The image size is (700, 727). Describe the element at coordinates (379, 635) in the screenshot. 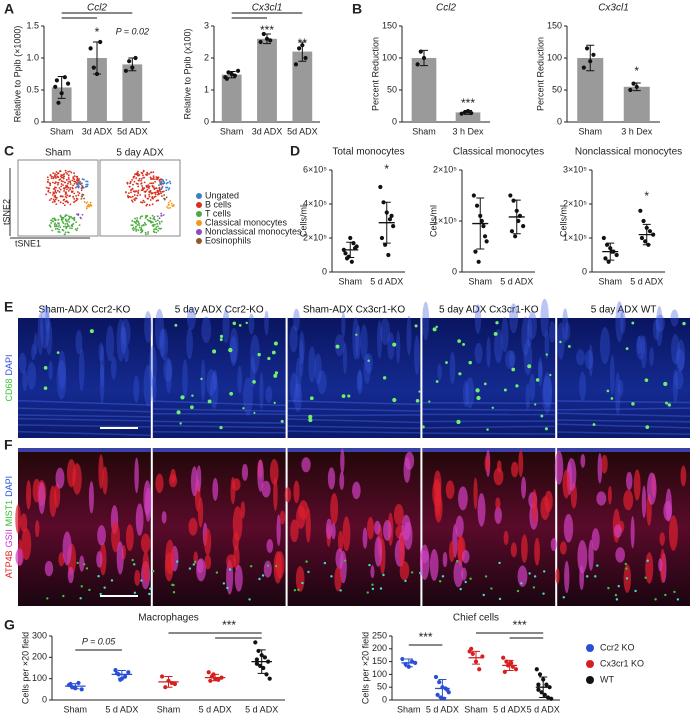

I see `y-tick-label: 250` at that location.